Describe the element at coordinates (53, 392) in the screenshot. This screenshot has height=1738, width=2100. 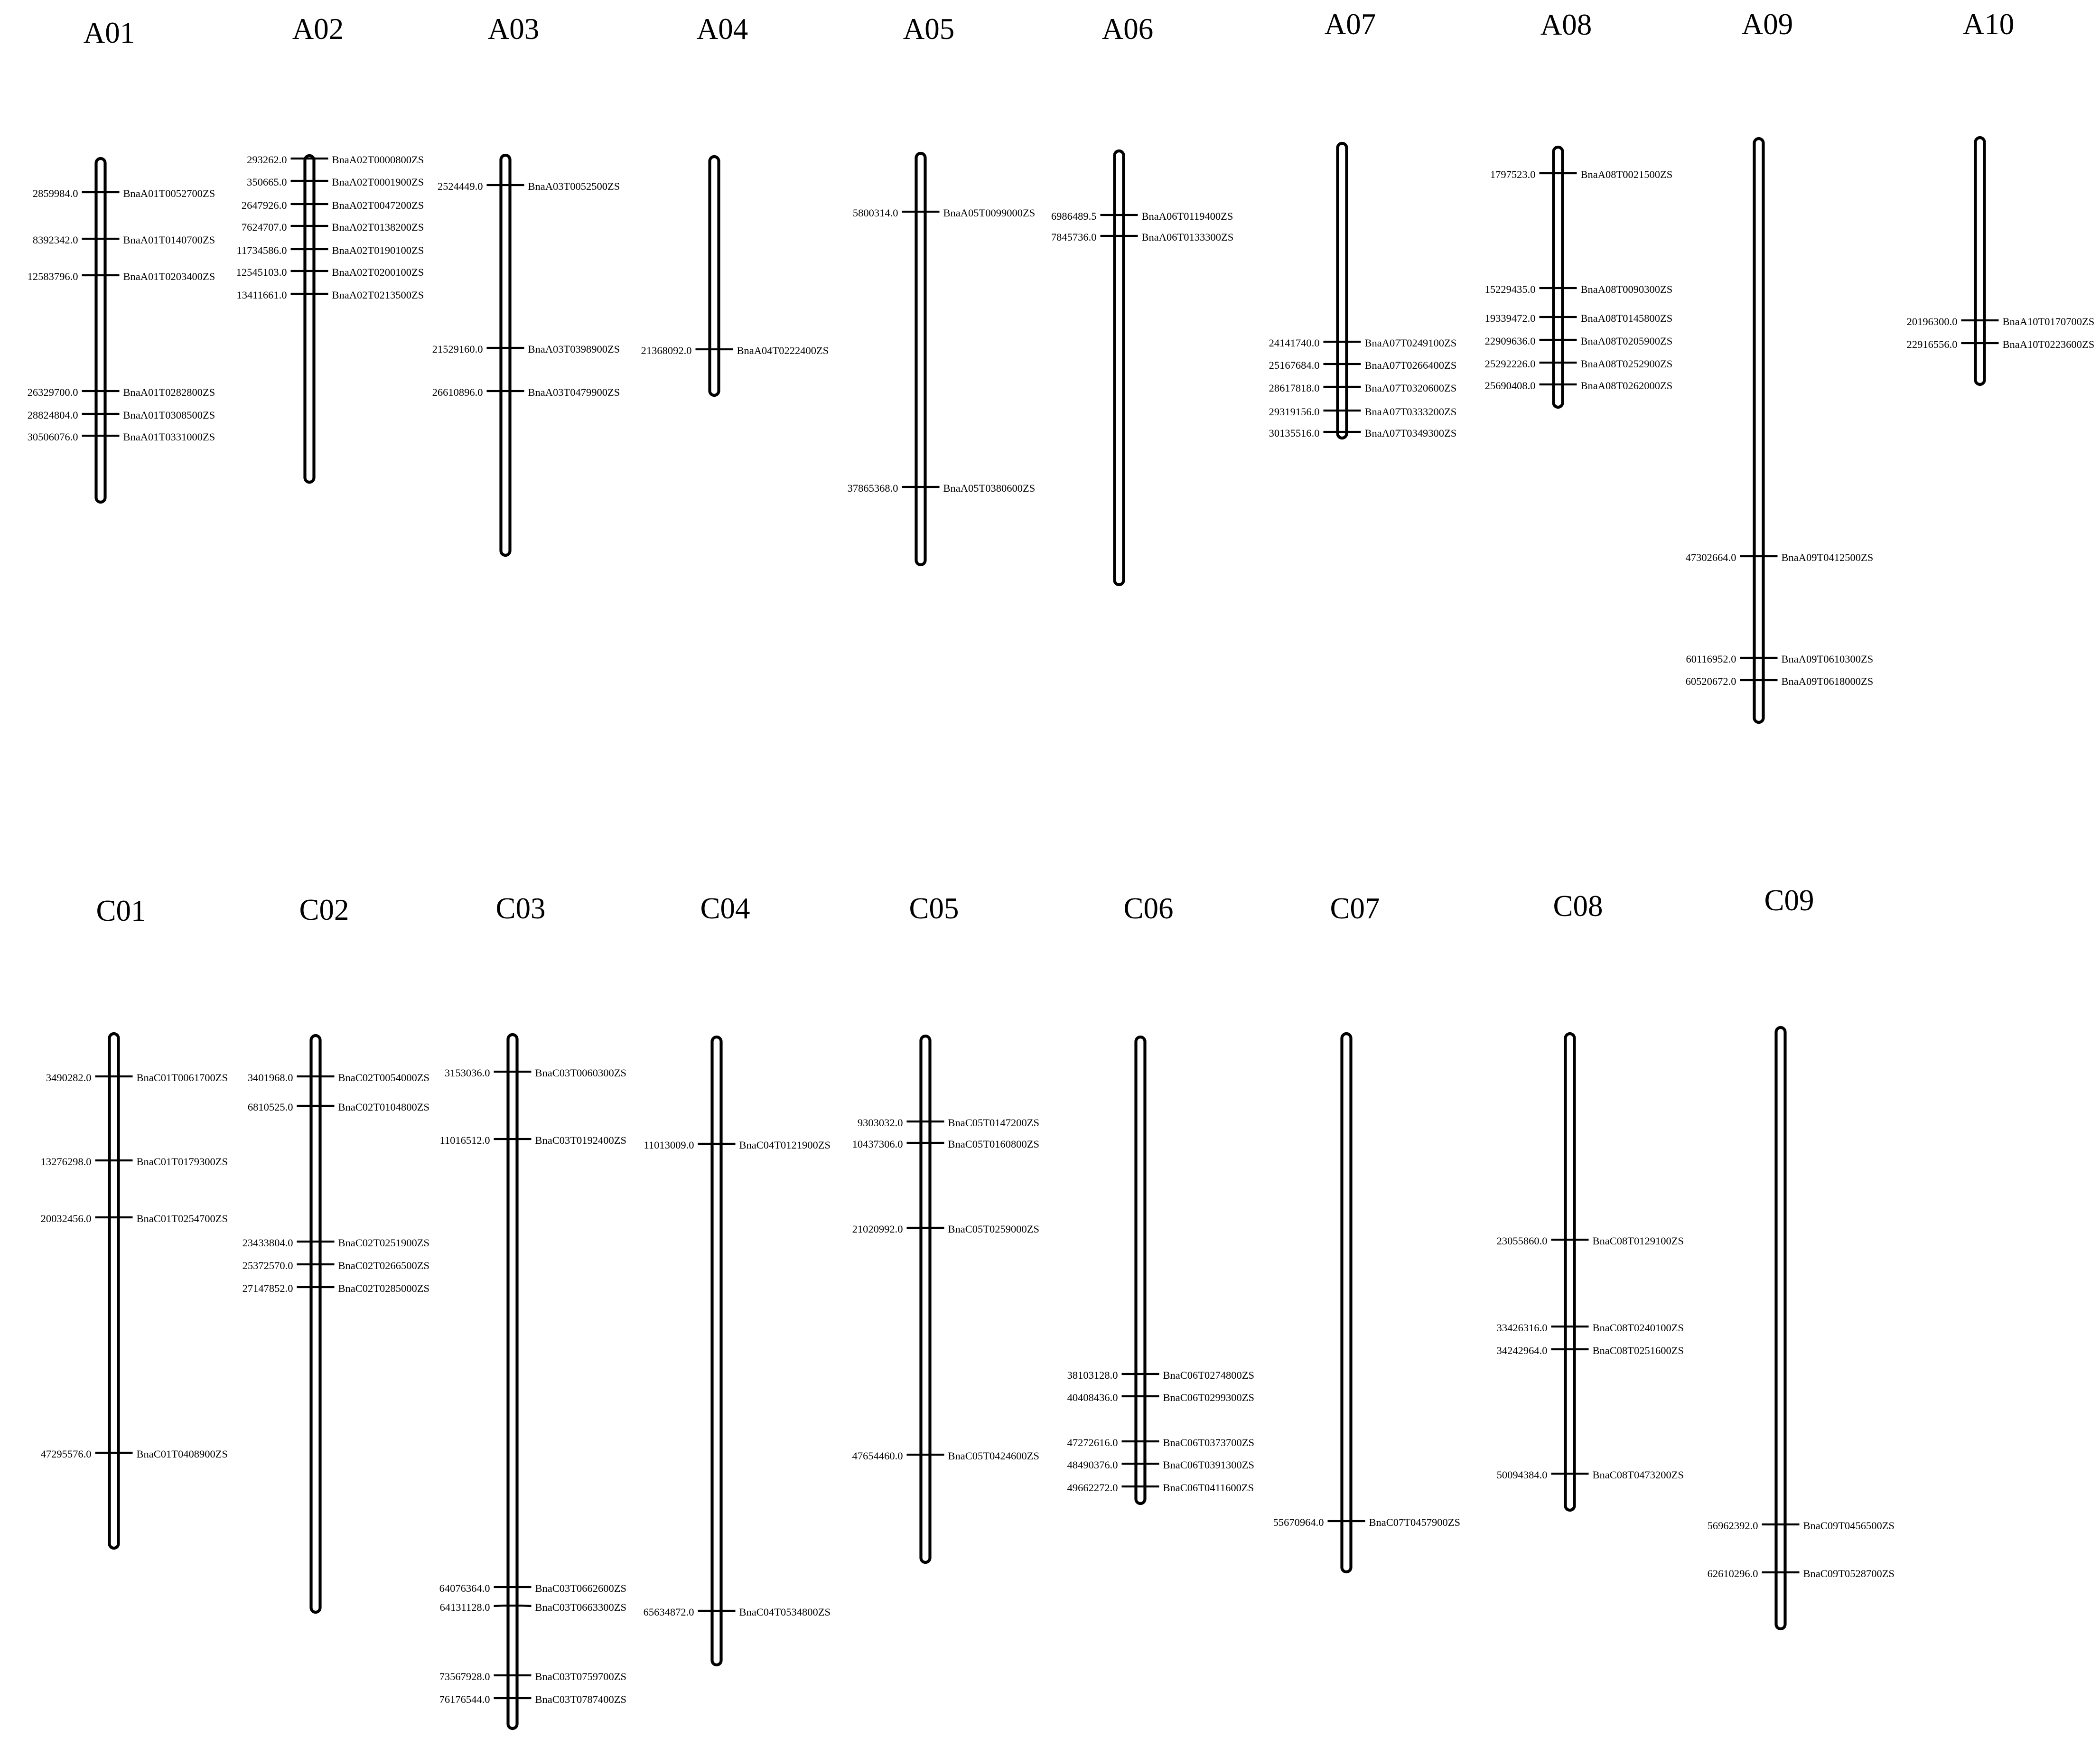
I see `marker-position-label: 26329700.0` at that location.